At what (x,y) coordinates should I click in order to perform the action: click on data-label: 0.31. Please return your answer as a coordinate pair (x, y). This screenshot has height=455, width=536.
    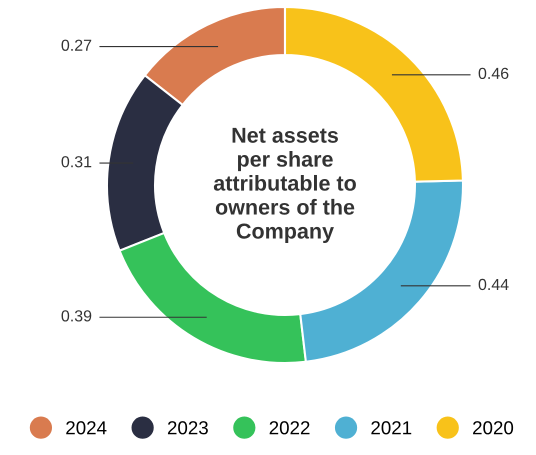
    Looking at the image, I should click on (77, 162).